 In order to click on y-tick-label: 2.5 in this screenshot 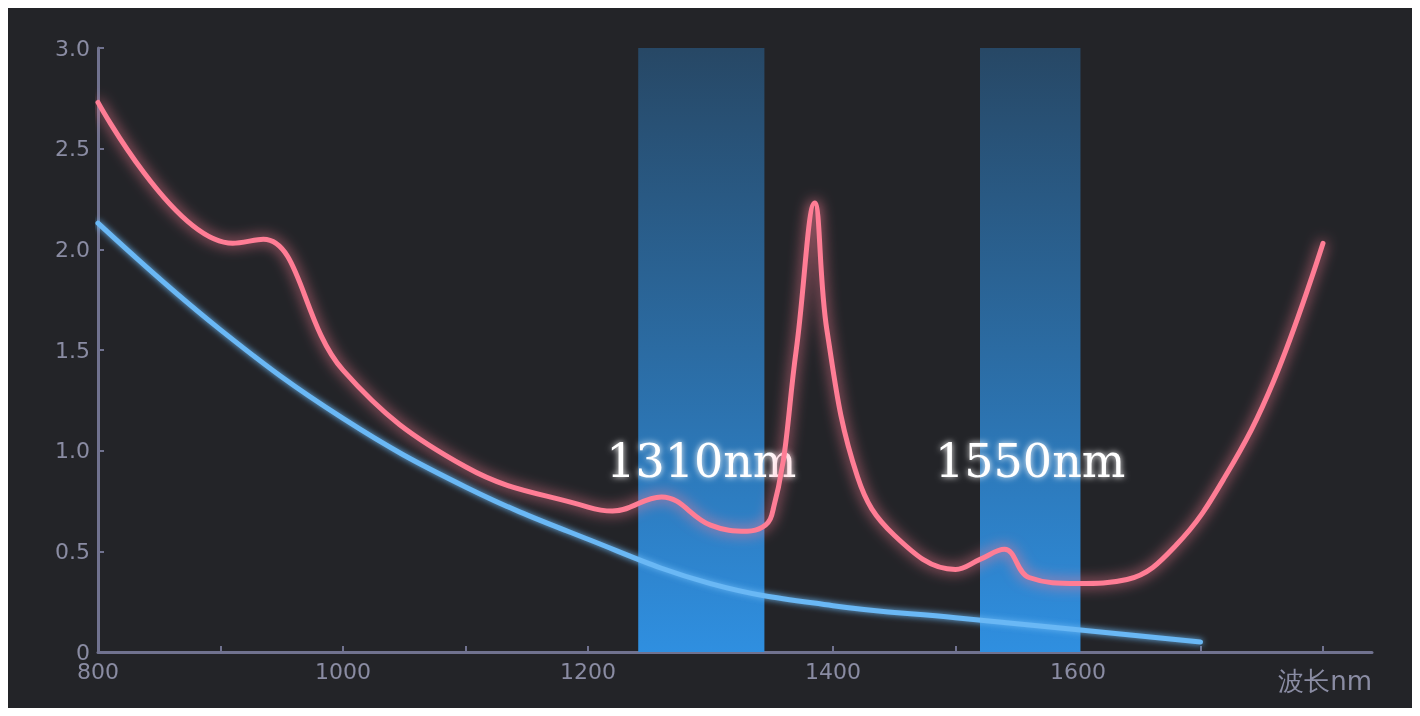, I will do `click(72, 149)`.